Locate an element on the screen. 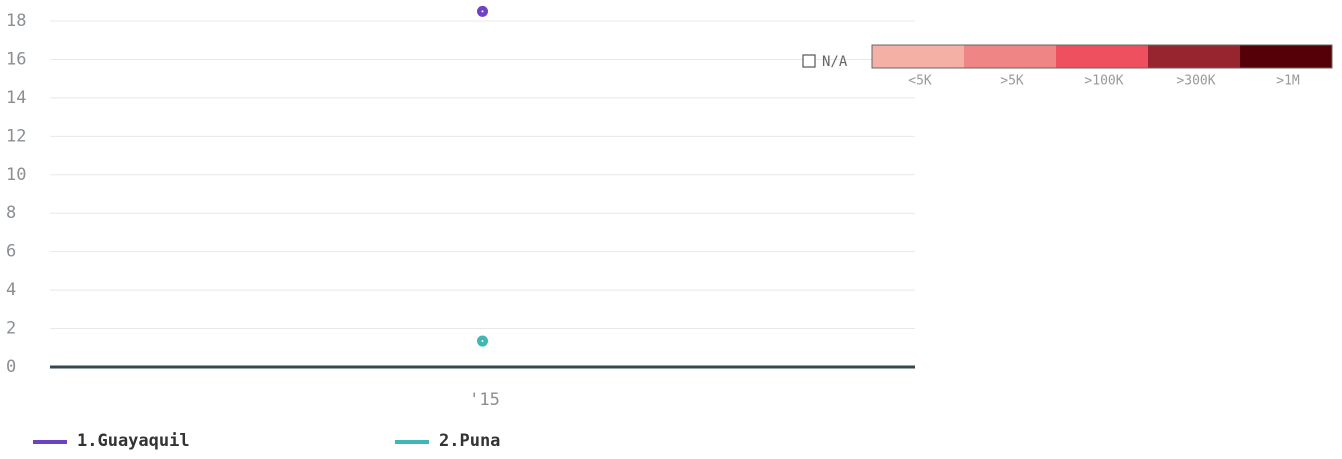 The image size is (1342, 459). y-tick-label: 18 is located at coordinates (16, 21).